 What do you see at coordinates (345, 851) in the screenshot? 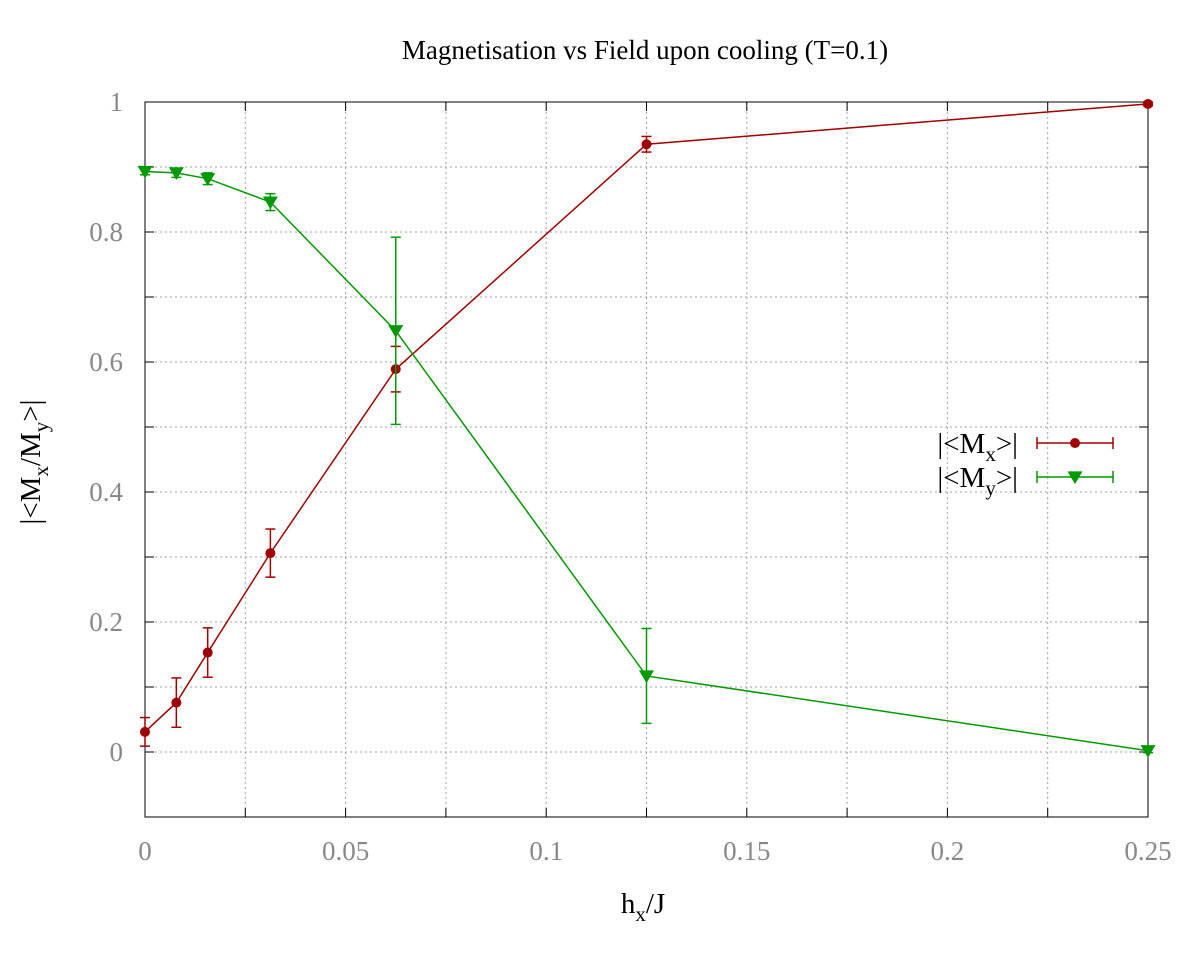
I see `x-tick-label: 0.05` at bounding box center [345, 851].